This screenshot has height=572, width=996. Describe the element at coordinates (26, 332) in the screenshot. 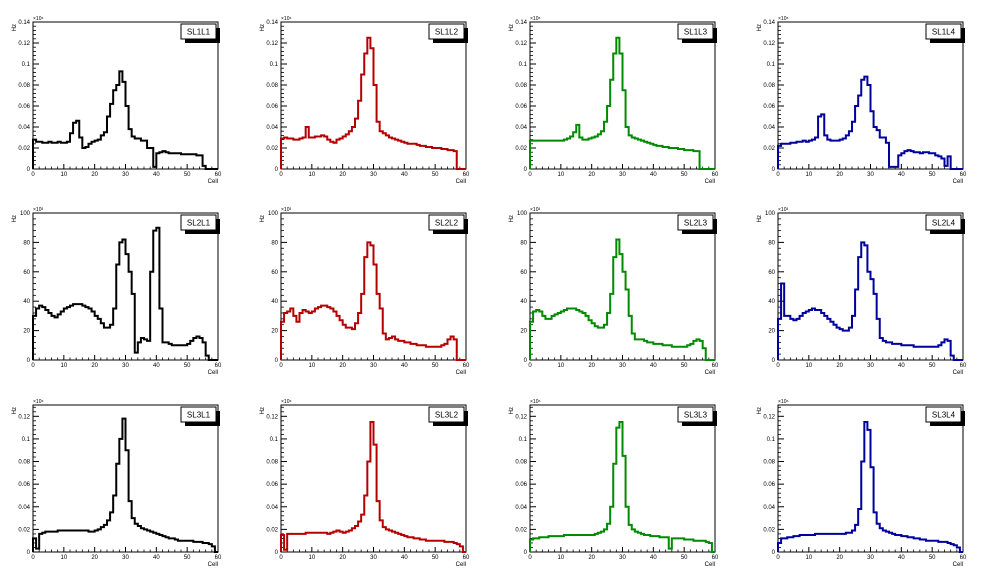

I see `y-tick-label: 20` at that location.